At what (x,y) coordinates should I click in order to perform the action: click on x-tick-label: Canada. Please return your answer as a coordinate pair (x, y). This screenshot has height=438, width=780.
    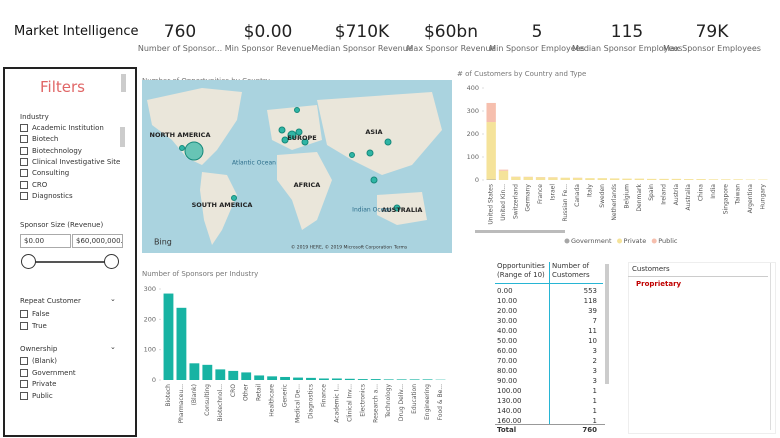
    Looking at the image, I should click on (577, 195).